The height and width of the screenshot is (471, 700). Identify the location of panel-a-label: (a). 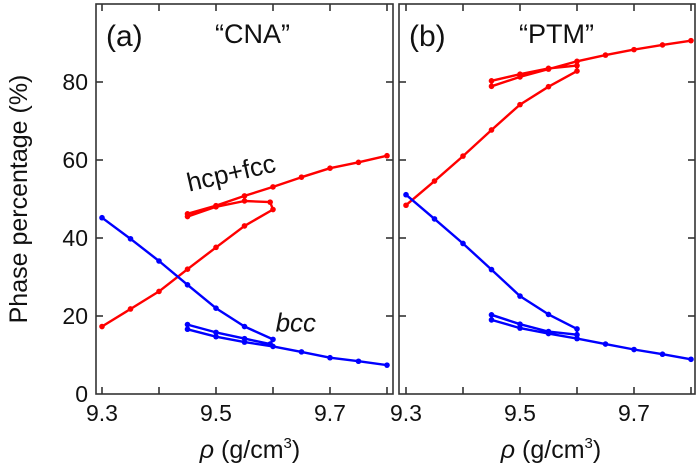
(124, 36).